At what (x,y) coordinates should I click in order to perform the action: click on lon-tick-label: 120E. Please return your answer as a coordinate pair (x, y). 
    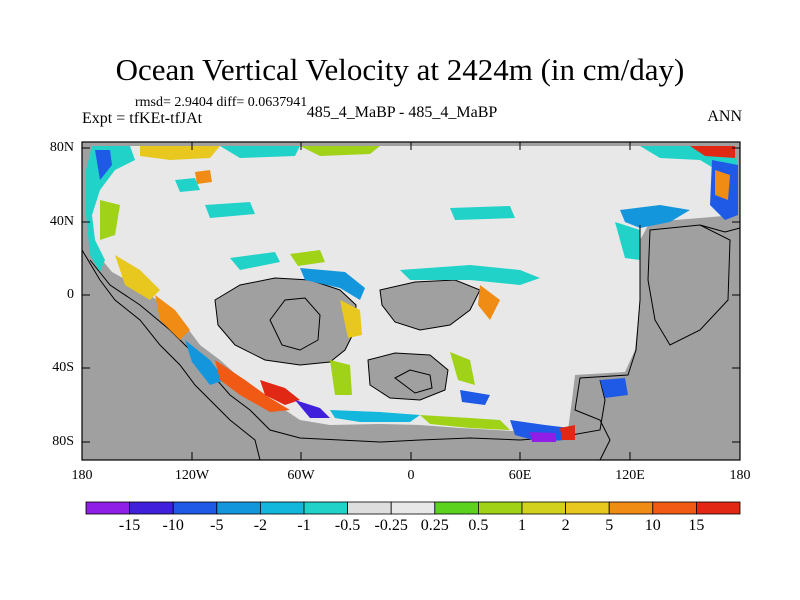
    Looking at the image, I should click on (630, 475).